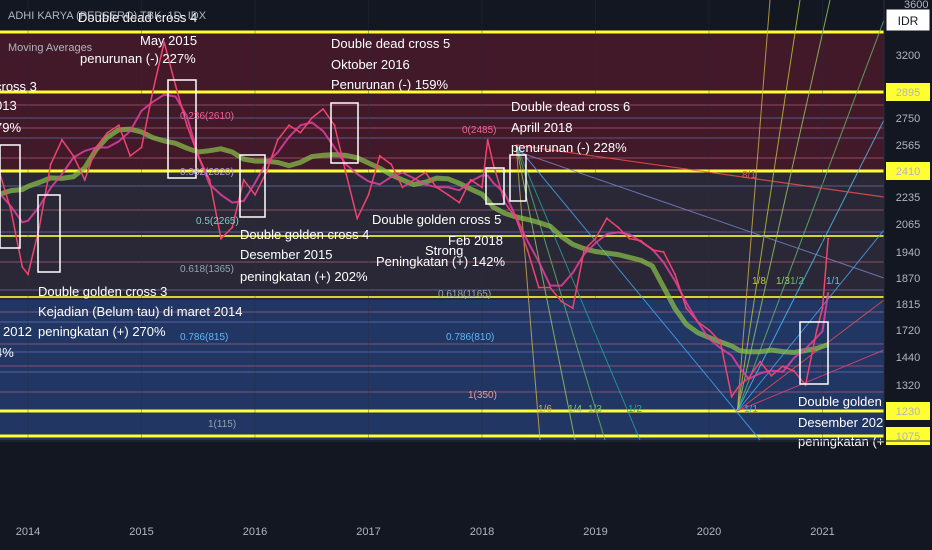  I want to click on fan-label-5: 1/6, so click(545, 409).